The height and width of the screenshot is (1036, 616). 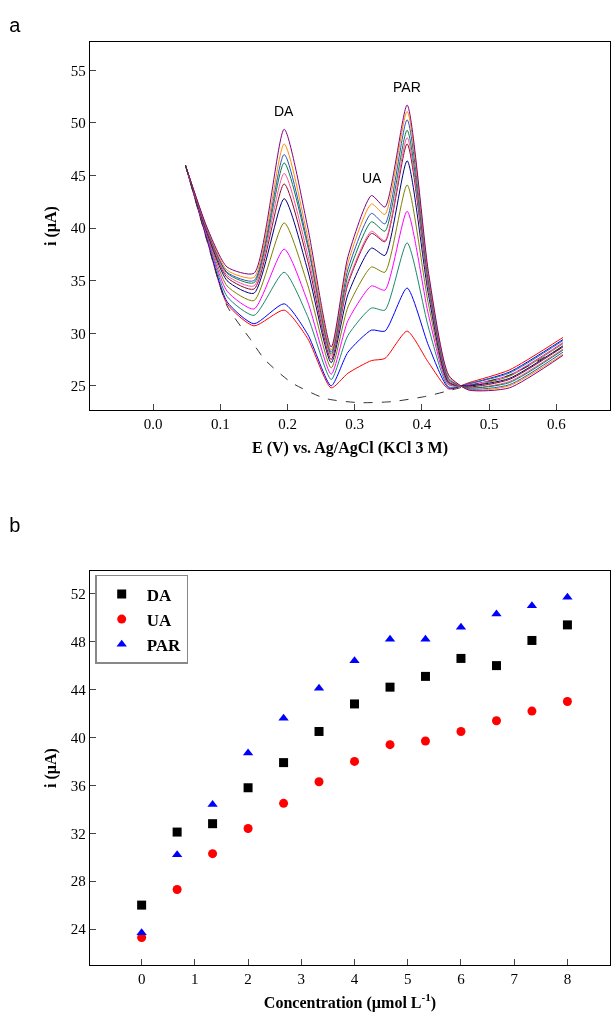 I want to click on annotation: PAR, so click(x=407, y=87).